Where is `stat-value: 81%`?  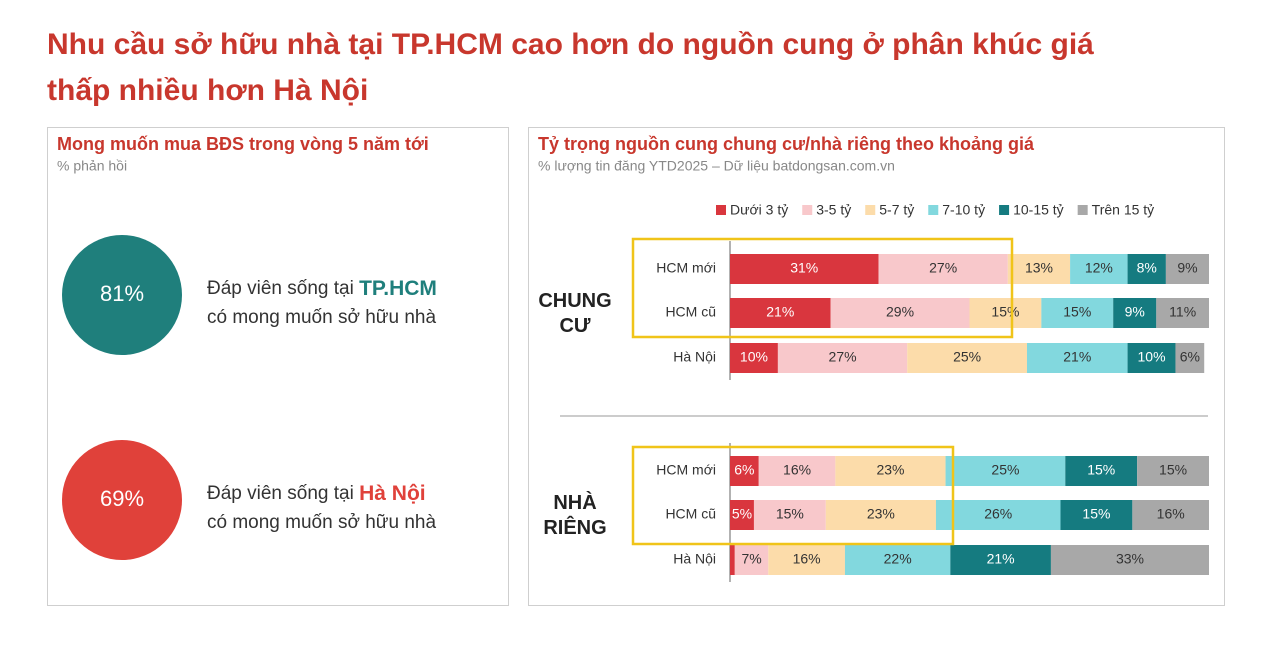 stat-value: 81% is located at coordinates (122, 293).